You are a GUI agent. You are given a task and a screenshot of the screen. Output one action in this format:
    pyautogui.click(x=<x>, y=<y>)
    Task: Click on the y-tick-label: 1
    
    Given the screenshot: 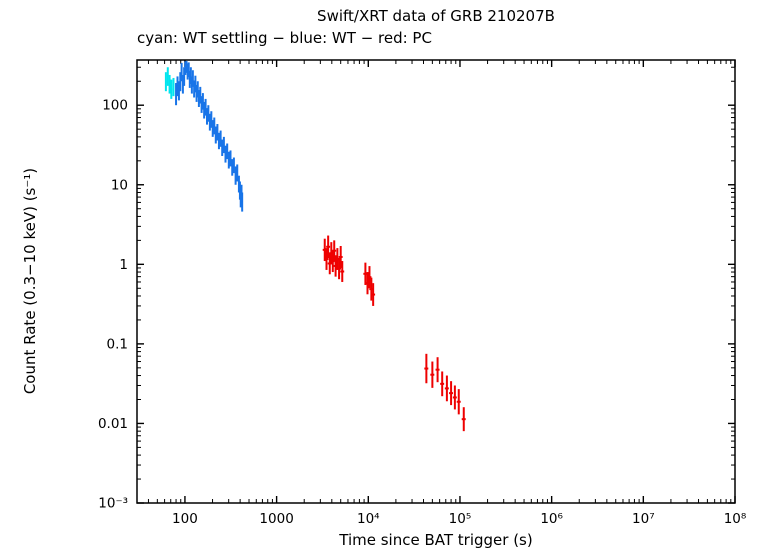 What is the action you would take?
    pyautogui.click(x=123, y=265)
    